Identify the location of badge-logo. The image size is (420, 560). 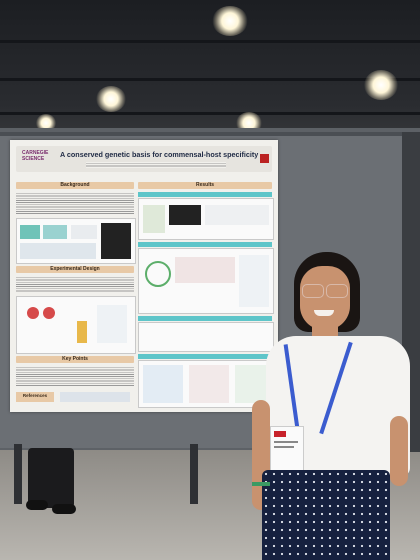
(280, 434).